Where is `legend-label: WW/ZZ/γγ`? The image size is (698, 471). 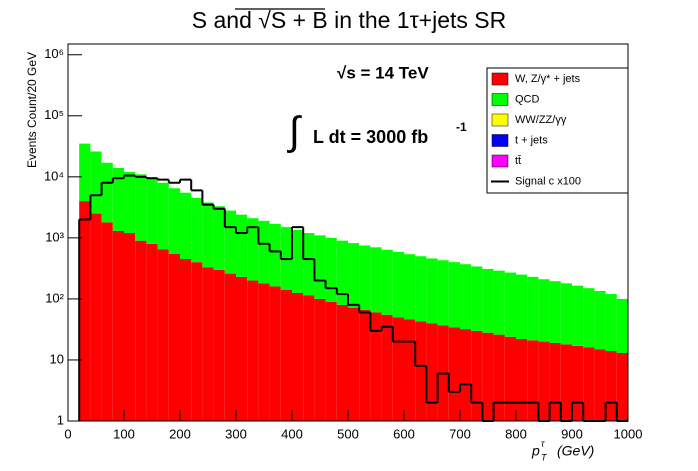 legend-label: WW/ZZ/γγ is located at coordinates (541, 120).